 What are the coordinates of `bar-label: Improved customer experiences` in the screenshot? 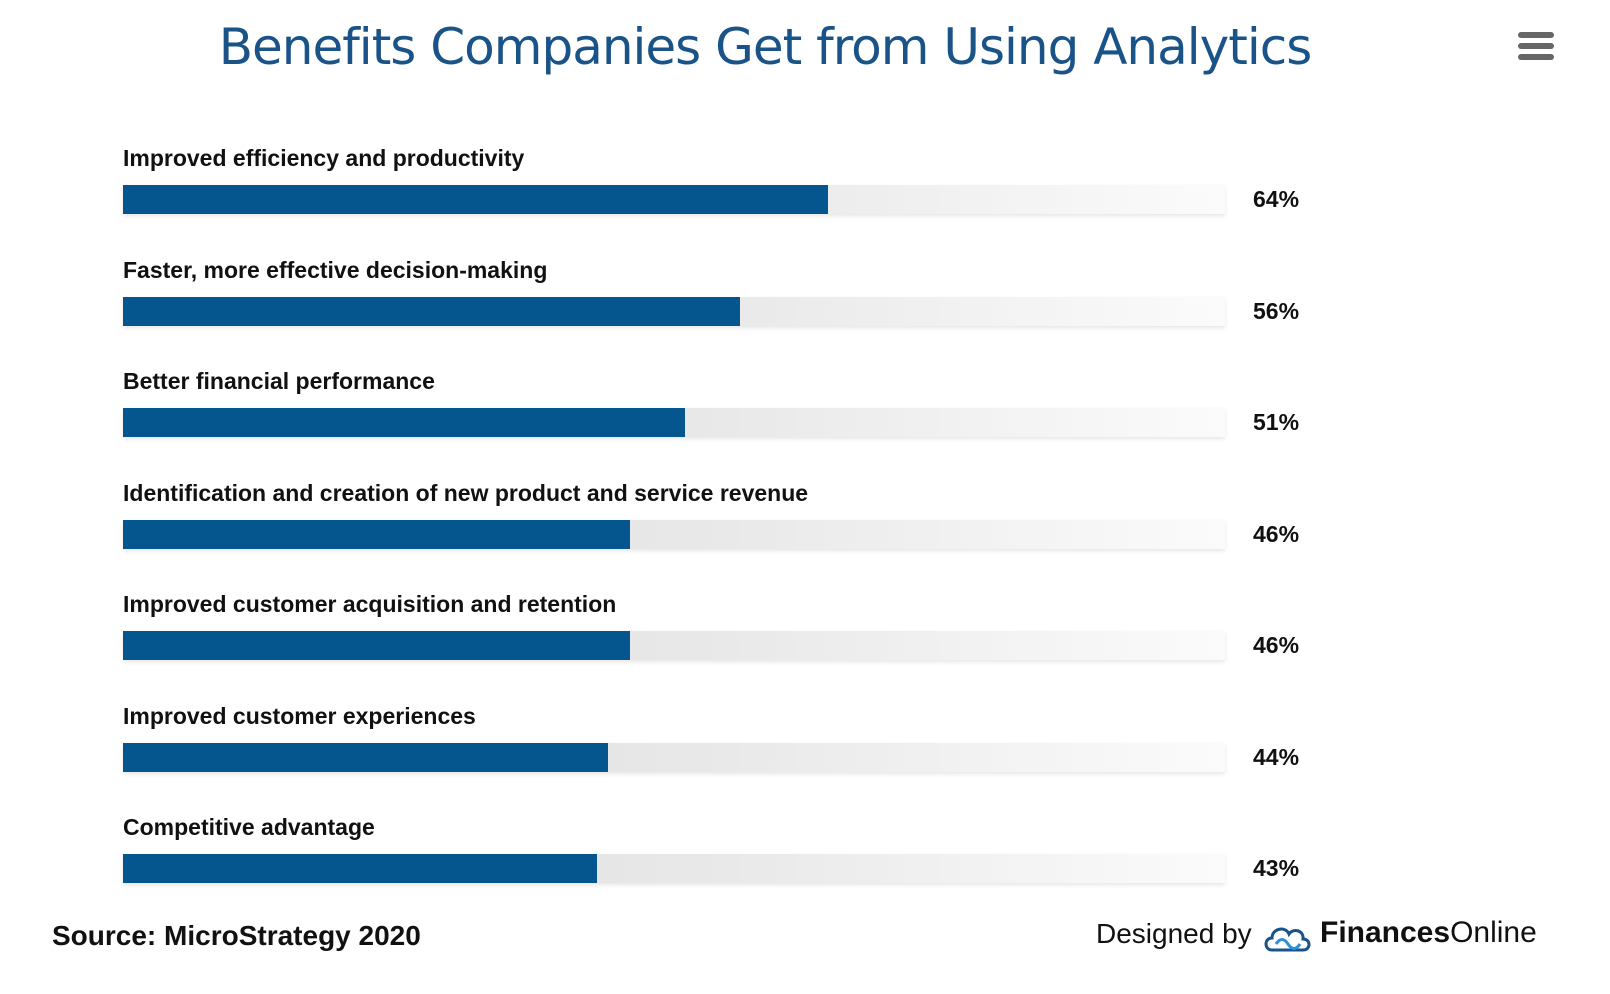 It's located at (299, 715).